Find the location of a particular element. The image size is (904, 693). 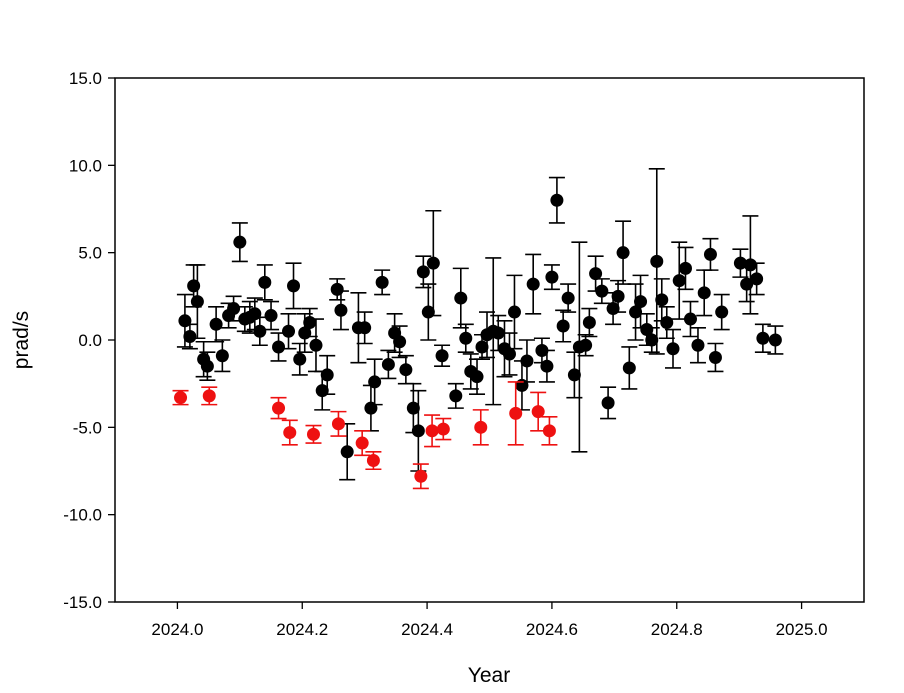

x-tick-label: 2024.4 is located at coordinates (427, 629).